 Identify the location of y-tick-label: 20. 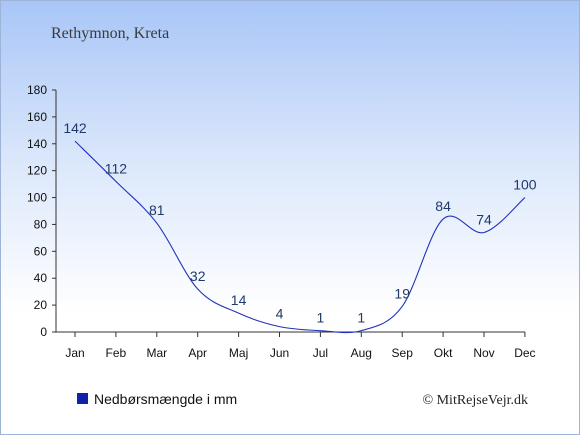
(41, 305).